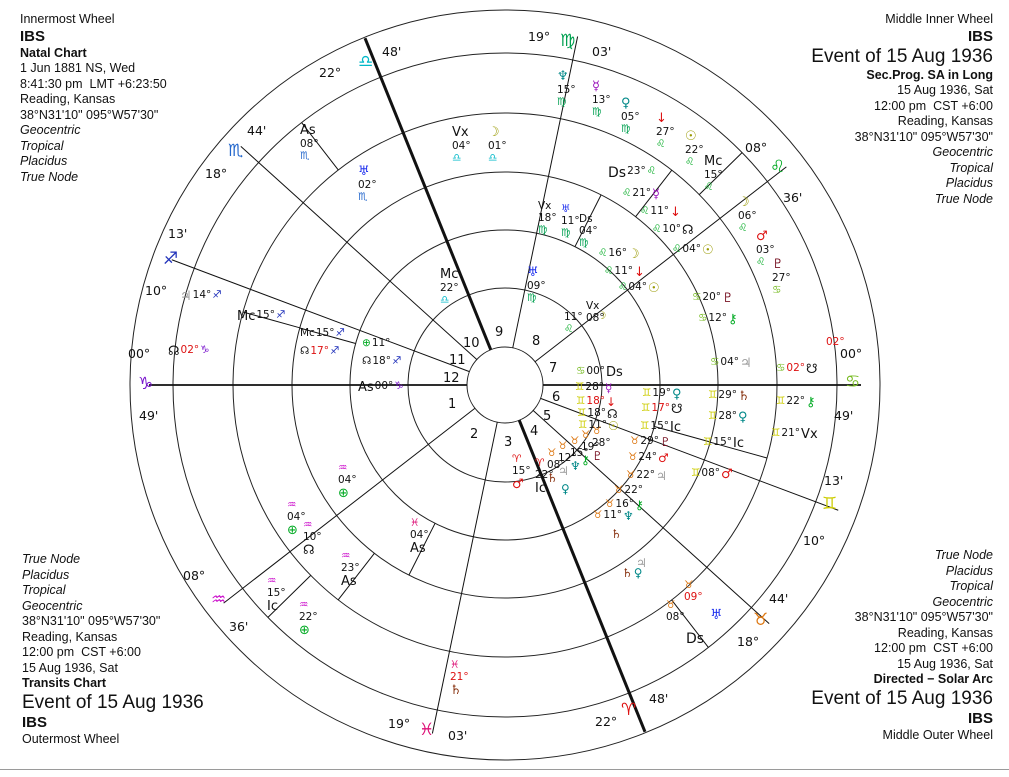  I want to click on glyph-♋: ♋, so click(715, 362).